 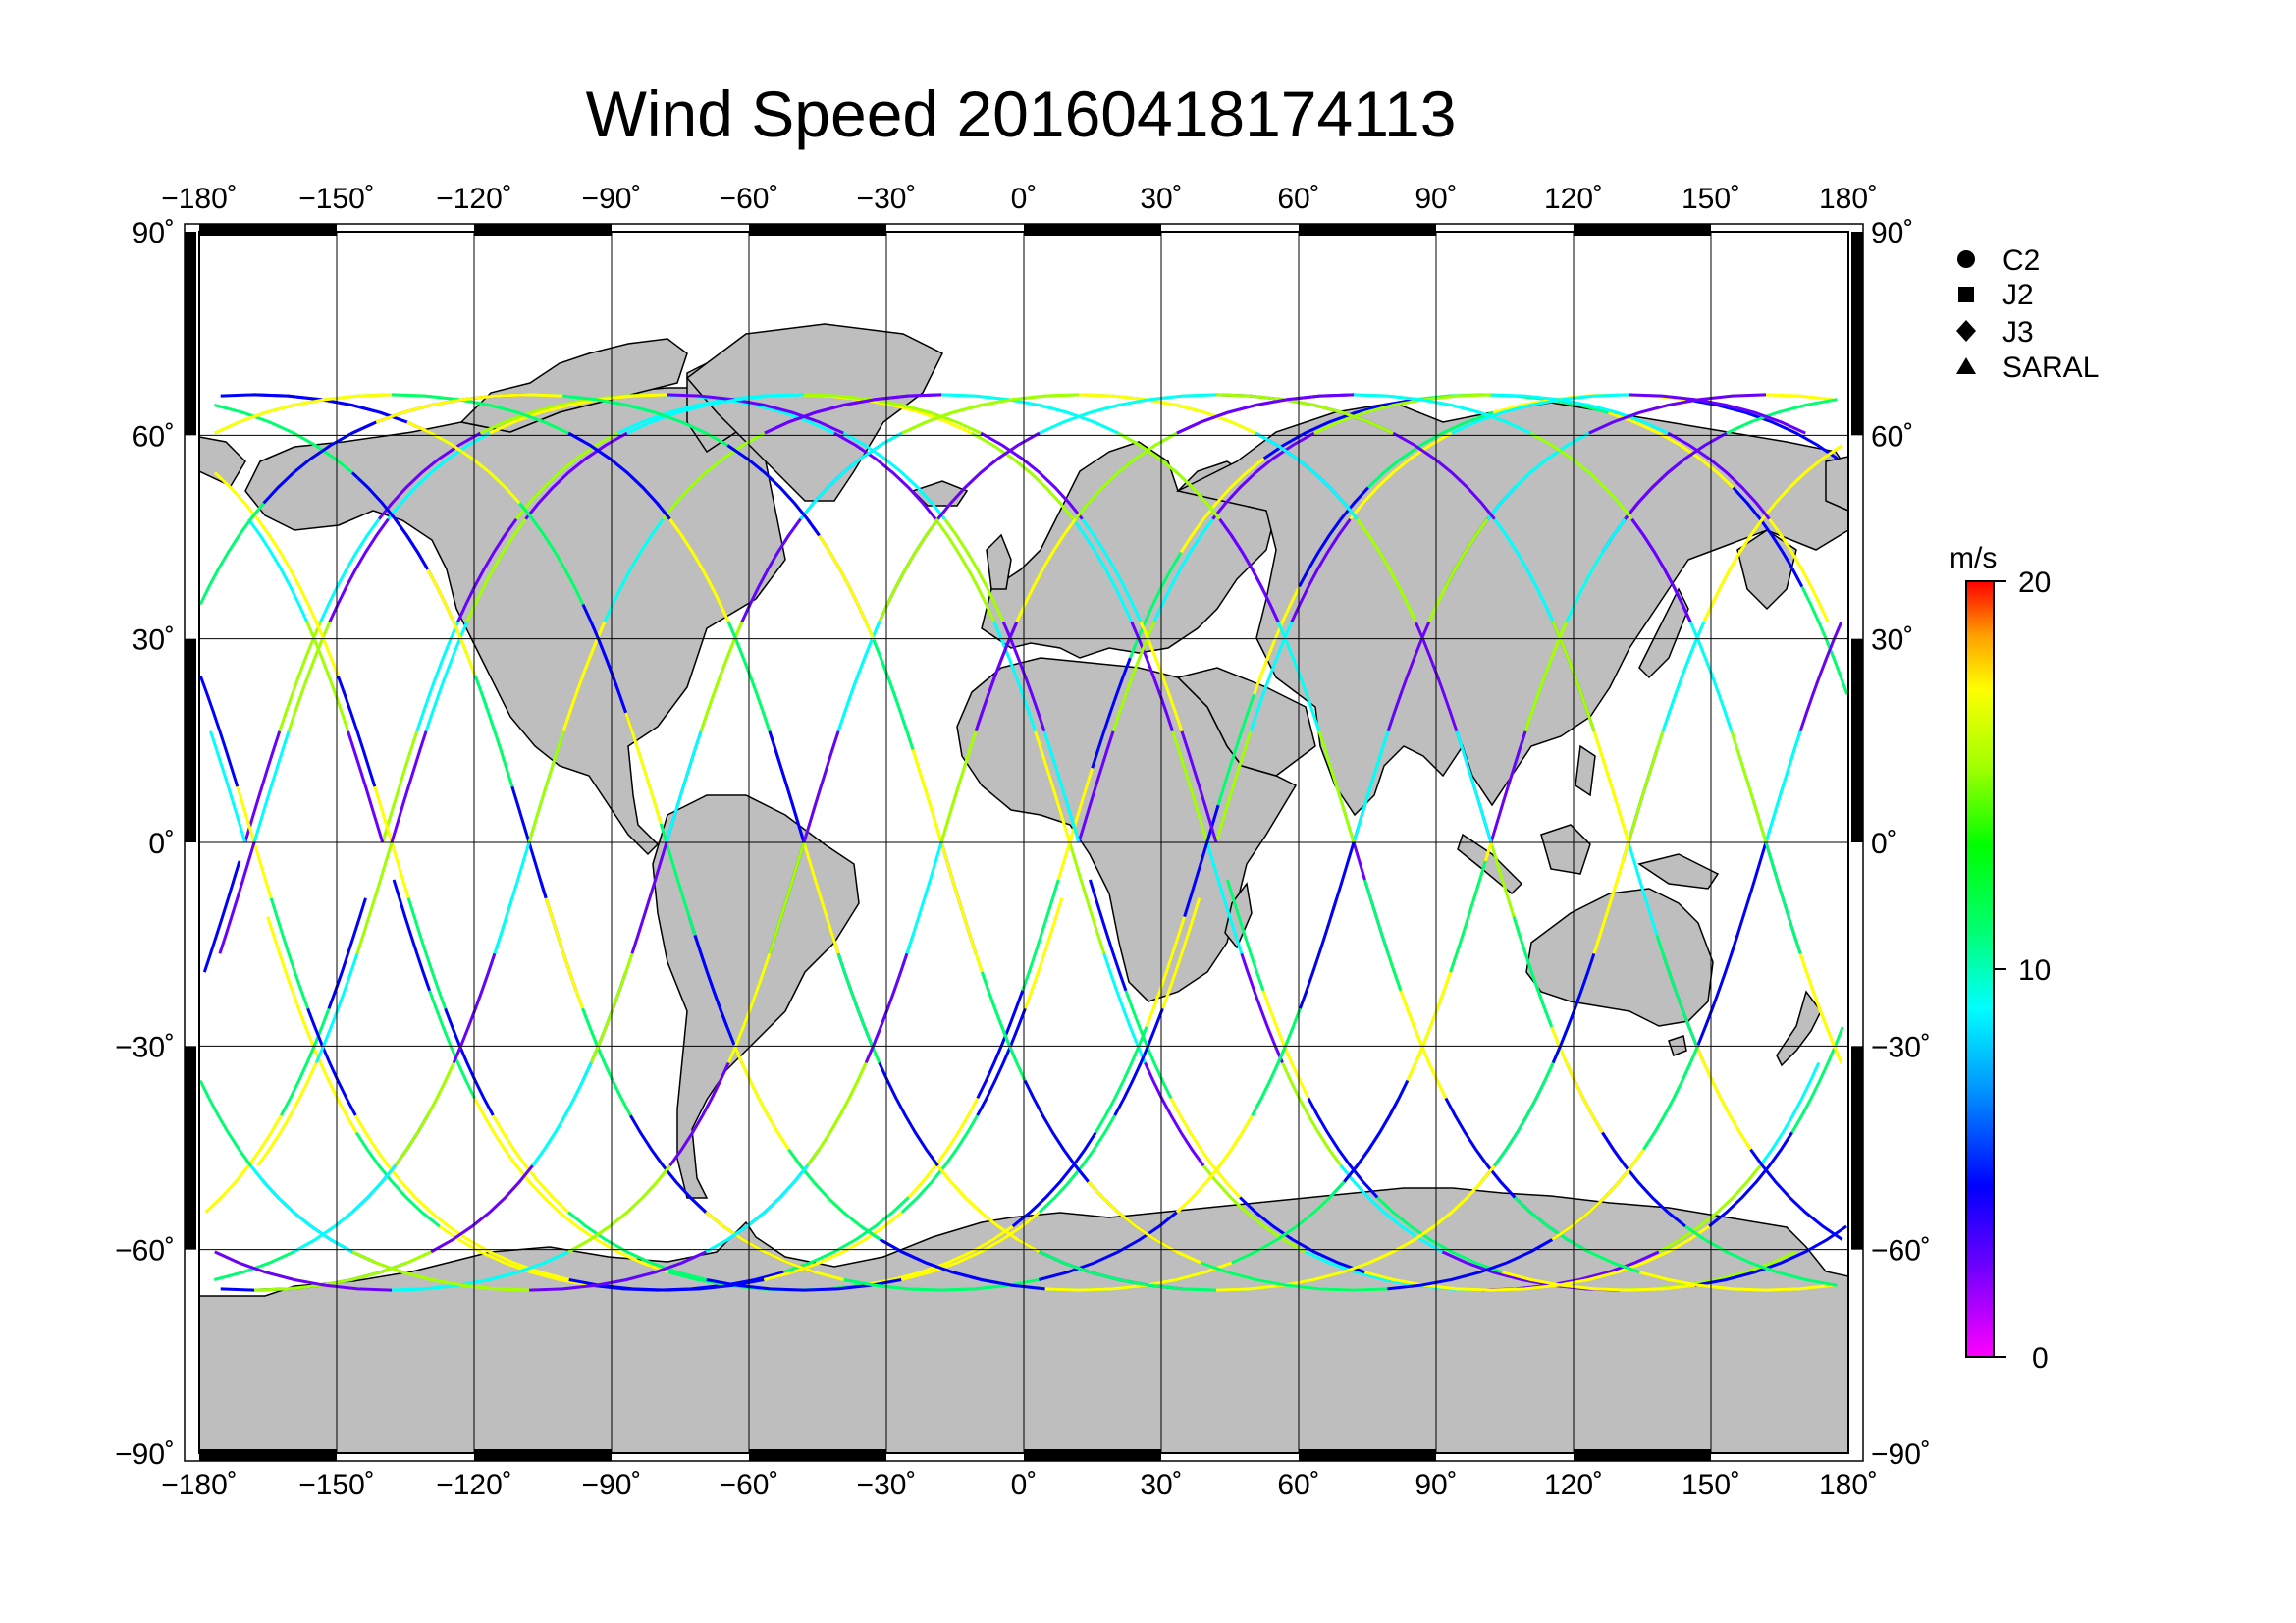 I want to click on longitude-tick-label: 0˚, so click(x=1025, y=1485).